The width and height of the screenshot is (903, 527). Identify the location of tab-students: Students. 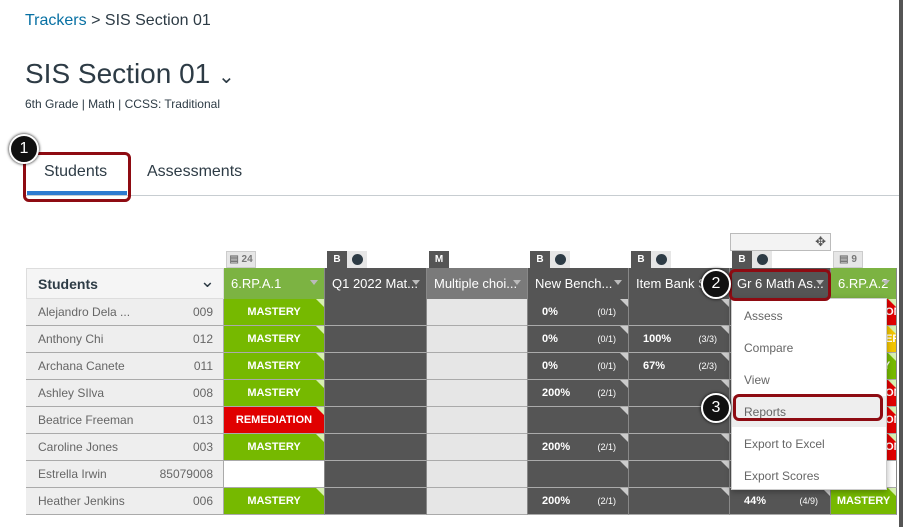
(76, 171).